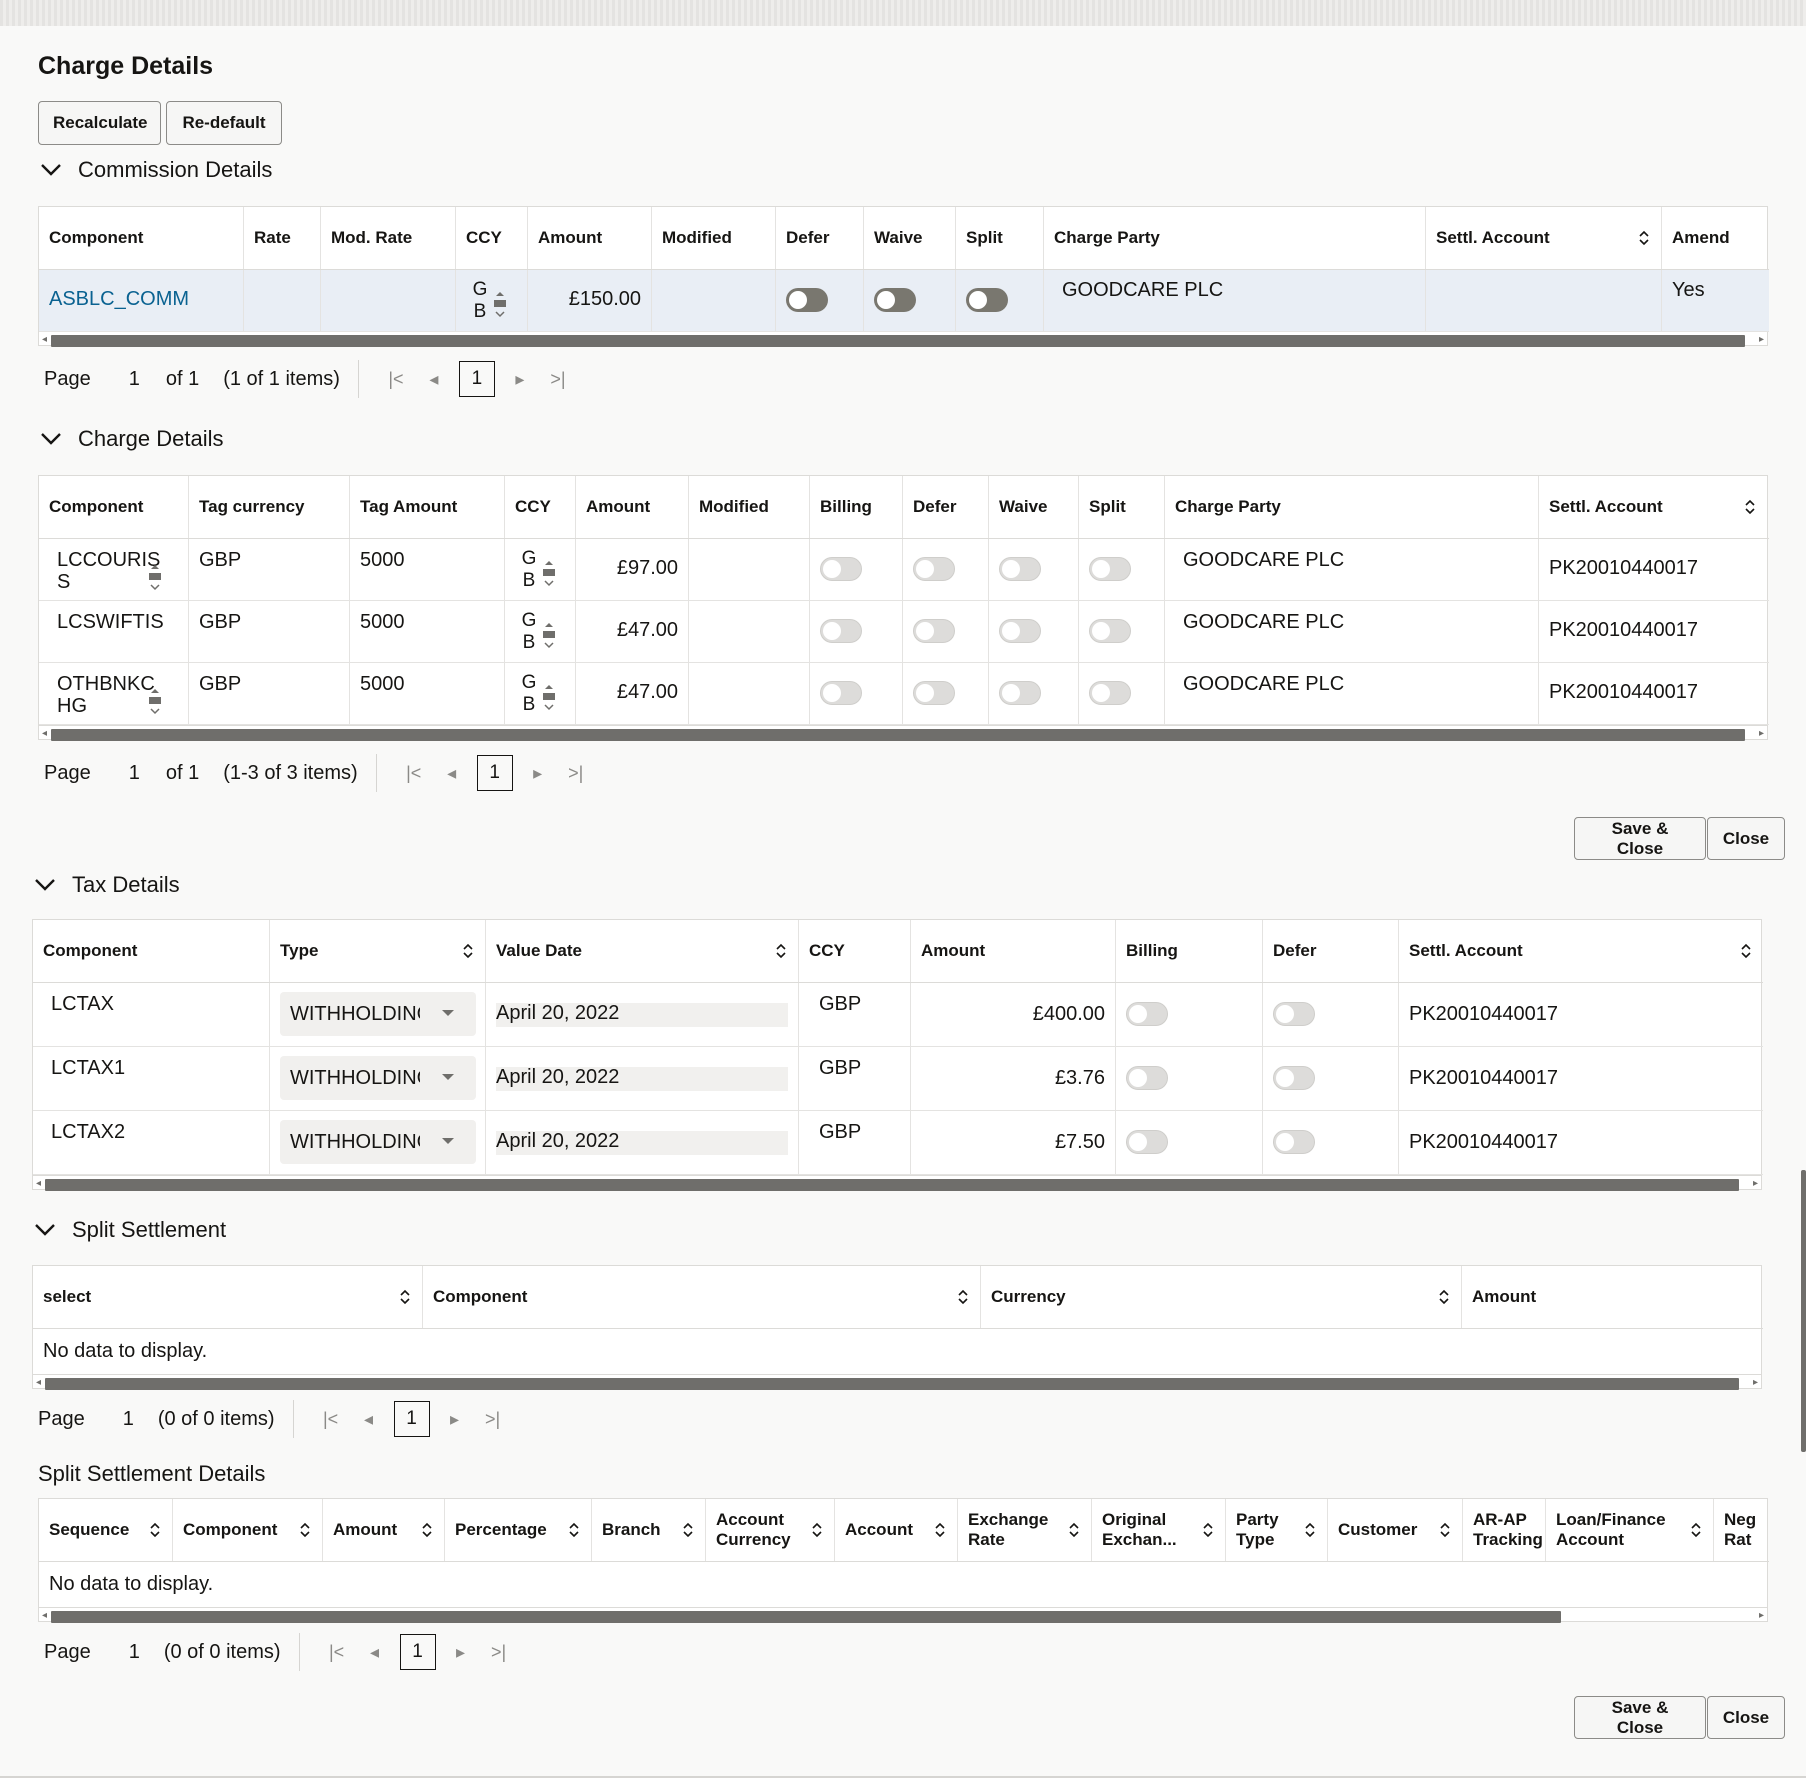 This screenshot has width=1806, height=1778. Describe the element at coordinates (903, 1615) in the screenshot. I see `split-details-hscrollbar: ◂ ▸` at that location.